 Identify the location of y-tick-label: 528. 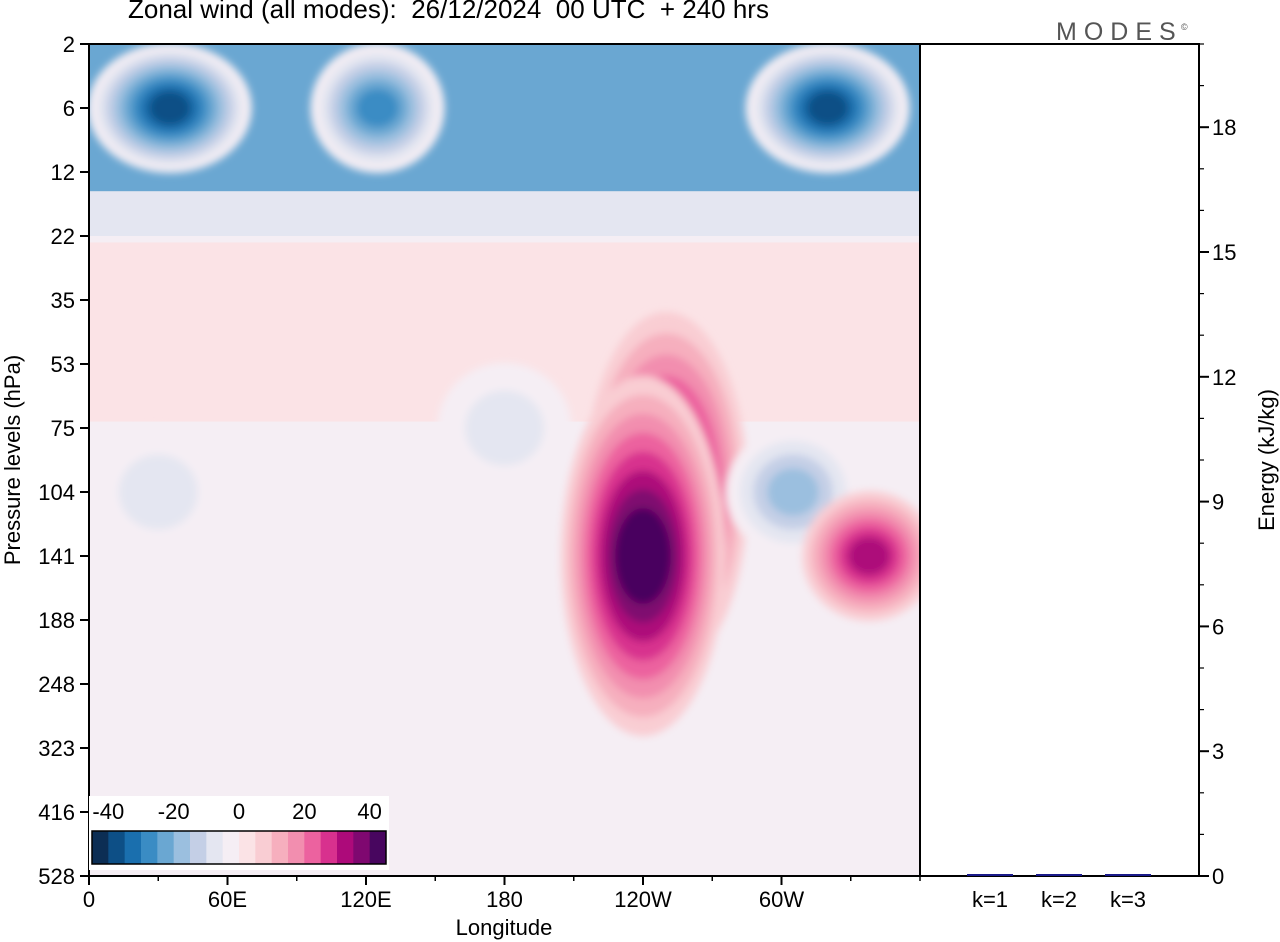
(56, 876).